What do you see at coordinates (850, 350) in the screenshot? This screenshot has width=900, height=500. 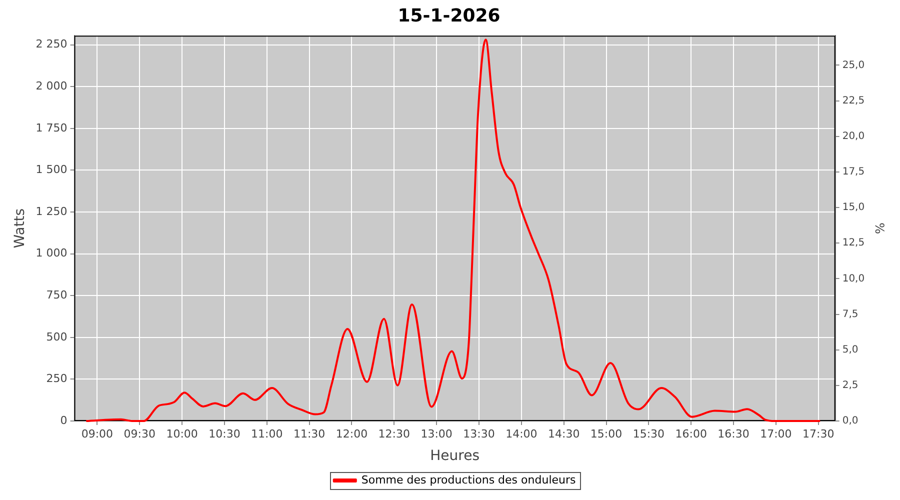 I see `y2-tick-label: 5,0` at bounding box center [850, 350].